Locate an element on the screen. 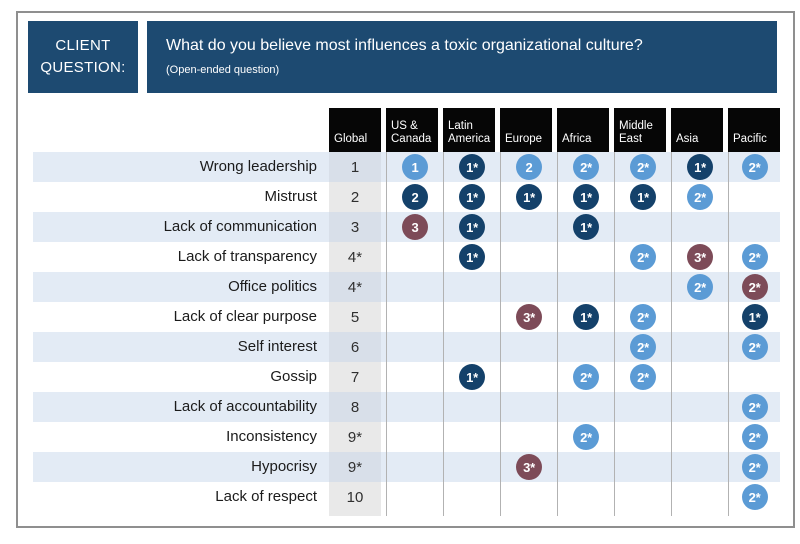 The height and width of the screenshot is (544, 800). global-rank-cell: 4* is located at coordinates (357, 287).